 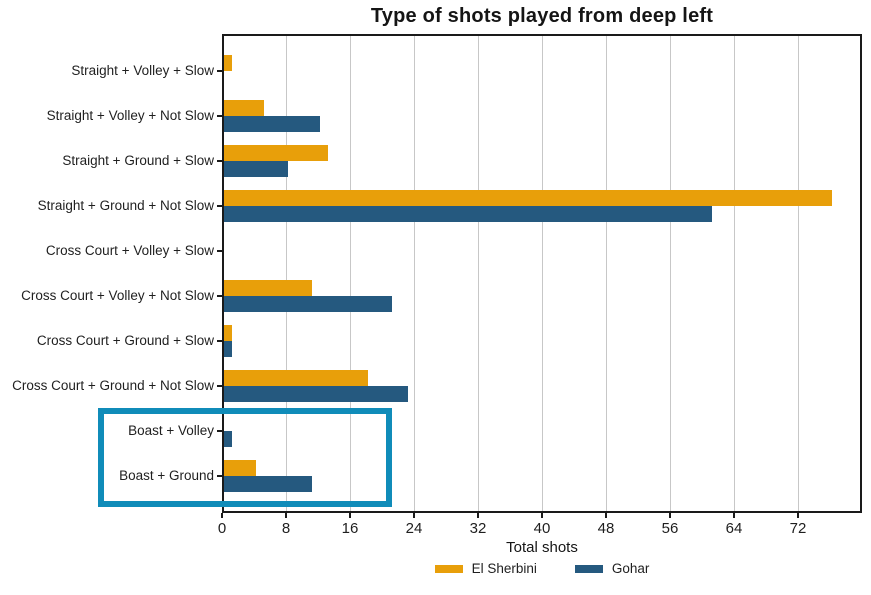 I want to click on y-axis-category-label: Straight + Ground + Not Slow, so click(x=125, y=205).